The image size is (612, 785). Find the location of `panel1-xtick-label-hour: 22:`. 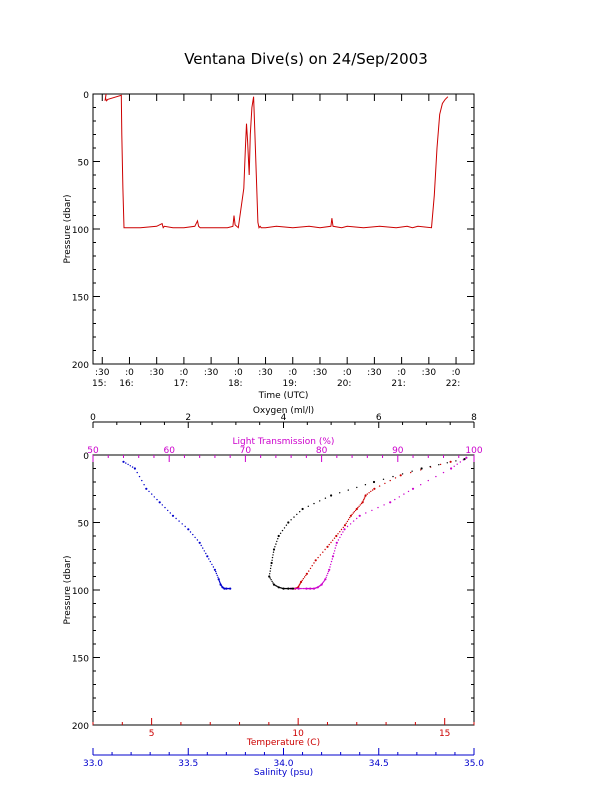

panel1-xtick-label-hour: 22: is located at coordinates (453, 384).